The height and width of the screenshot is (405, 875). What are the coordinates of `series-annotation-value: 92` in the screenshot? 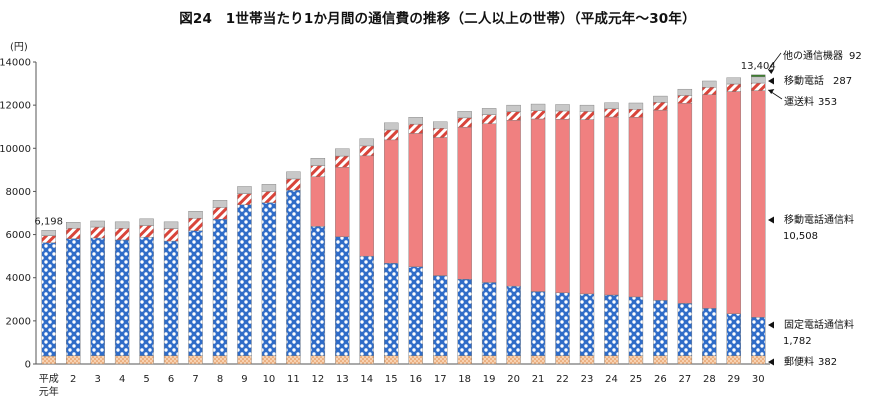 It's located at (855, 56).